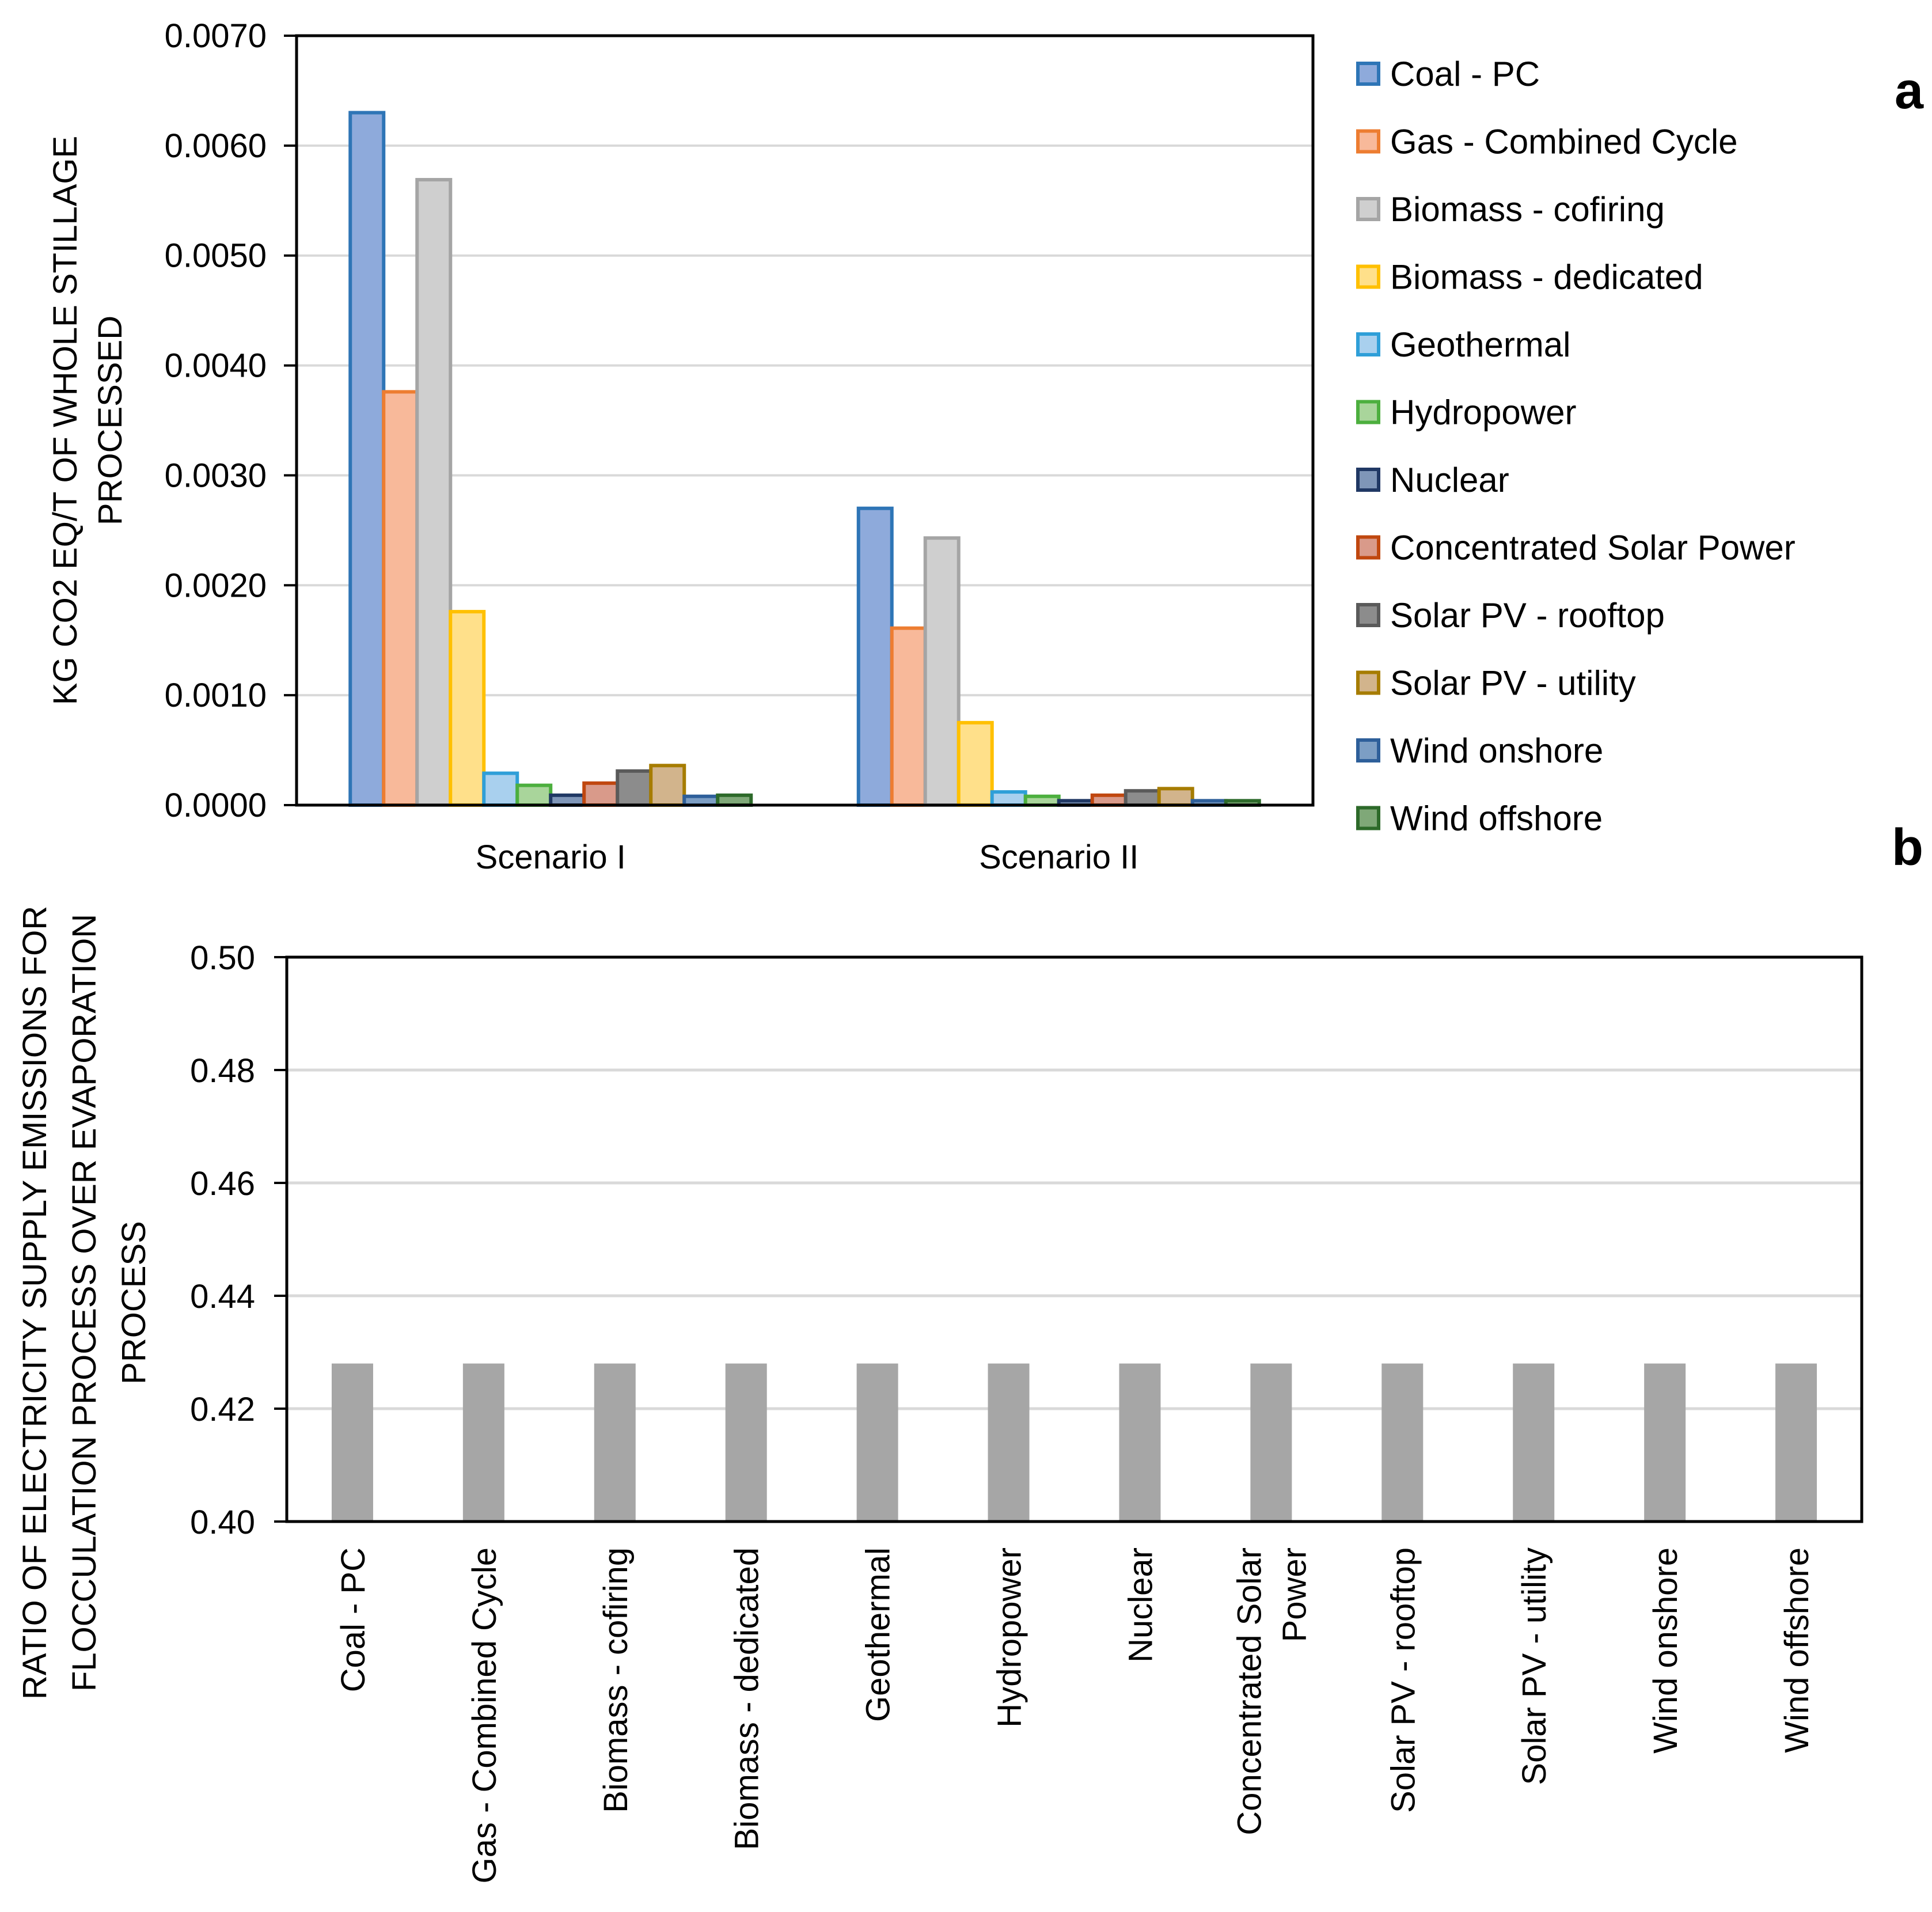 Image resolution: width=1932 pixels, height=1912 pixels. Describe the element at coordinates (634, 788) in the screenshot. I see `bar-solar-pv-rooftop-scenario-i` at that location.